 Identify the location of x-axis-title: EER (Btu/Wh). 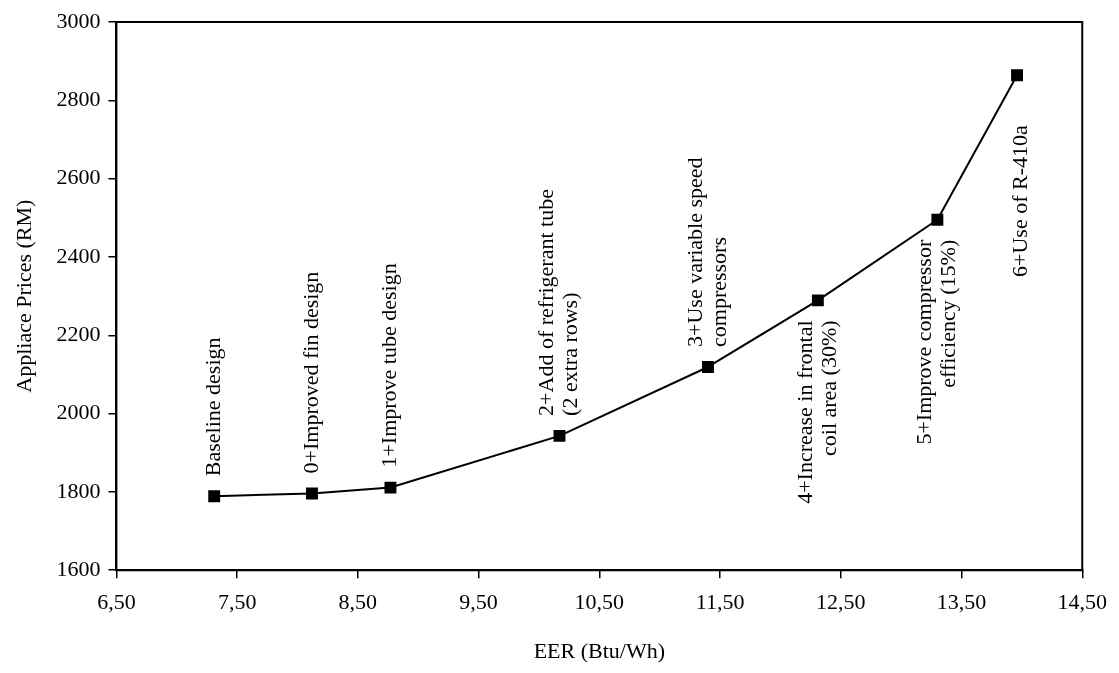
(599, 650).